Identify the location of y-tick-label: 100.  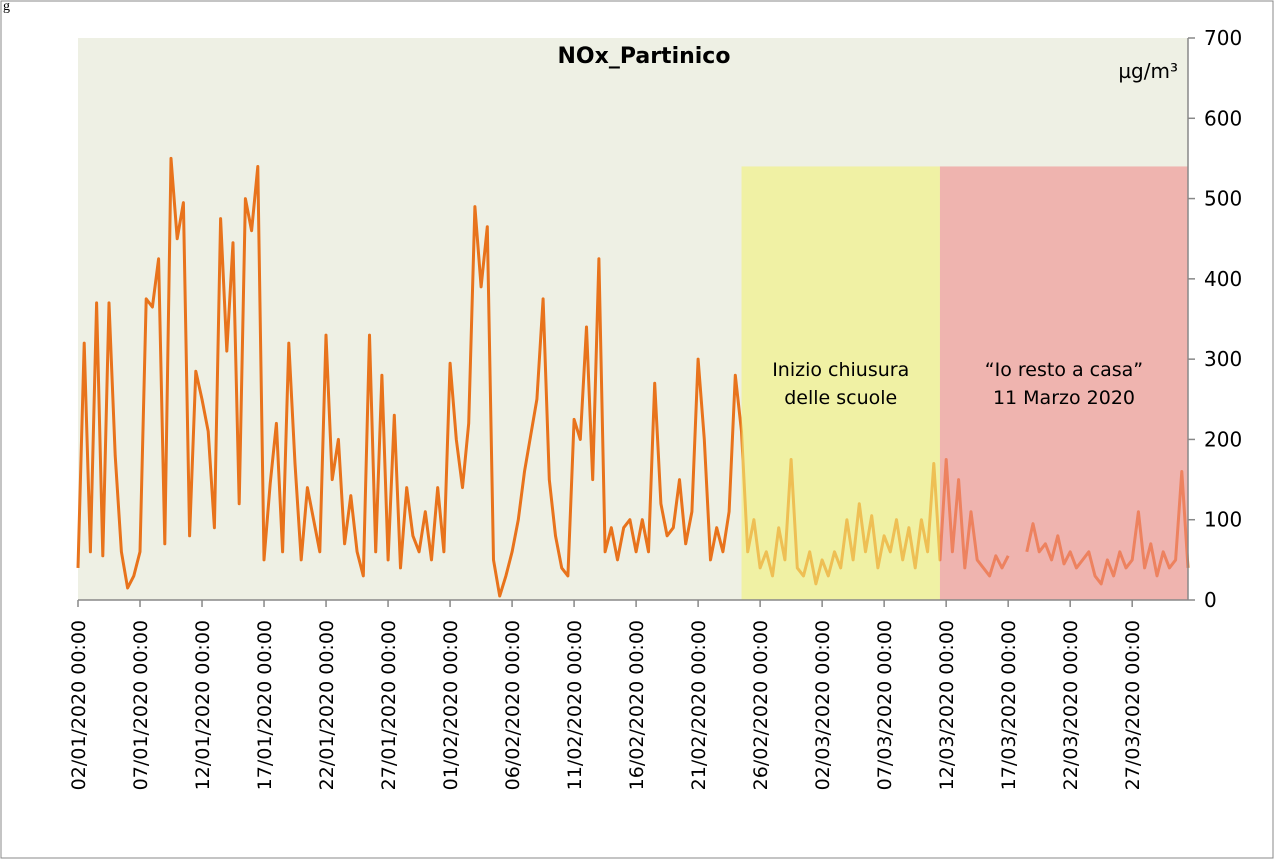
(1223, 520).